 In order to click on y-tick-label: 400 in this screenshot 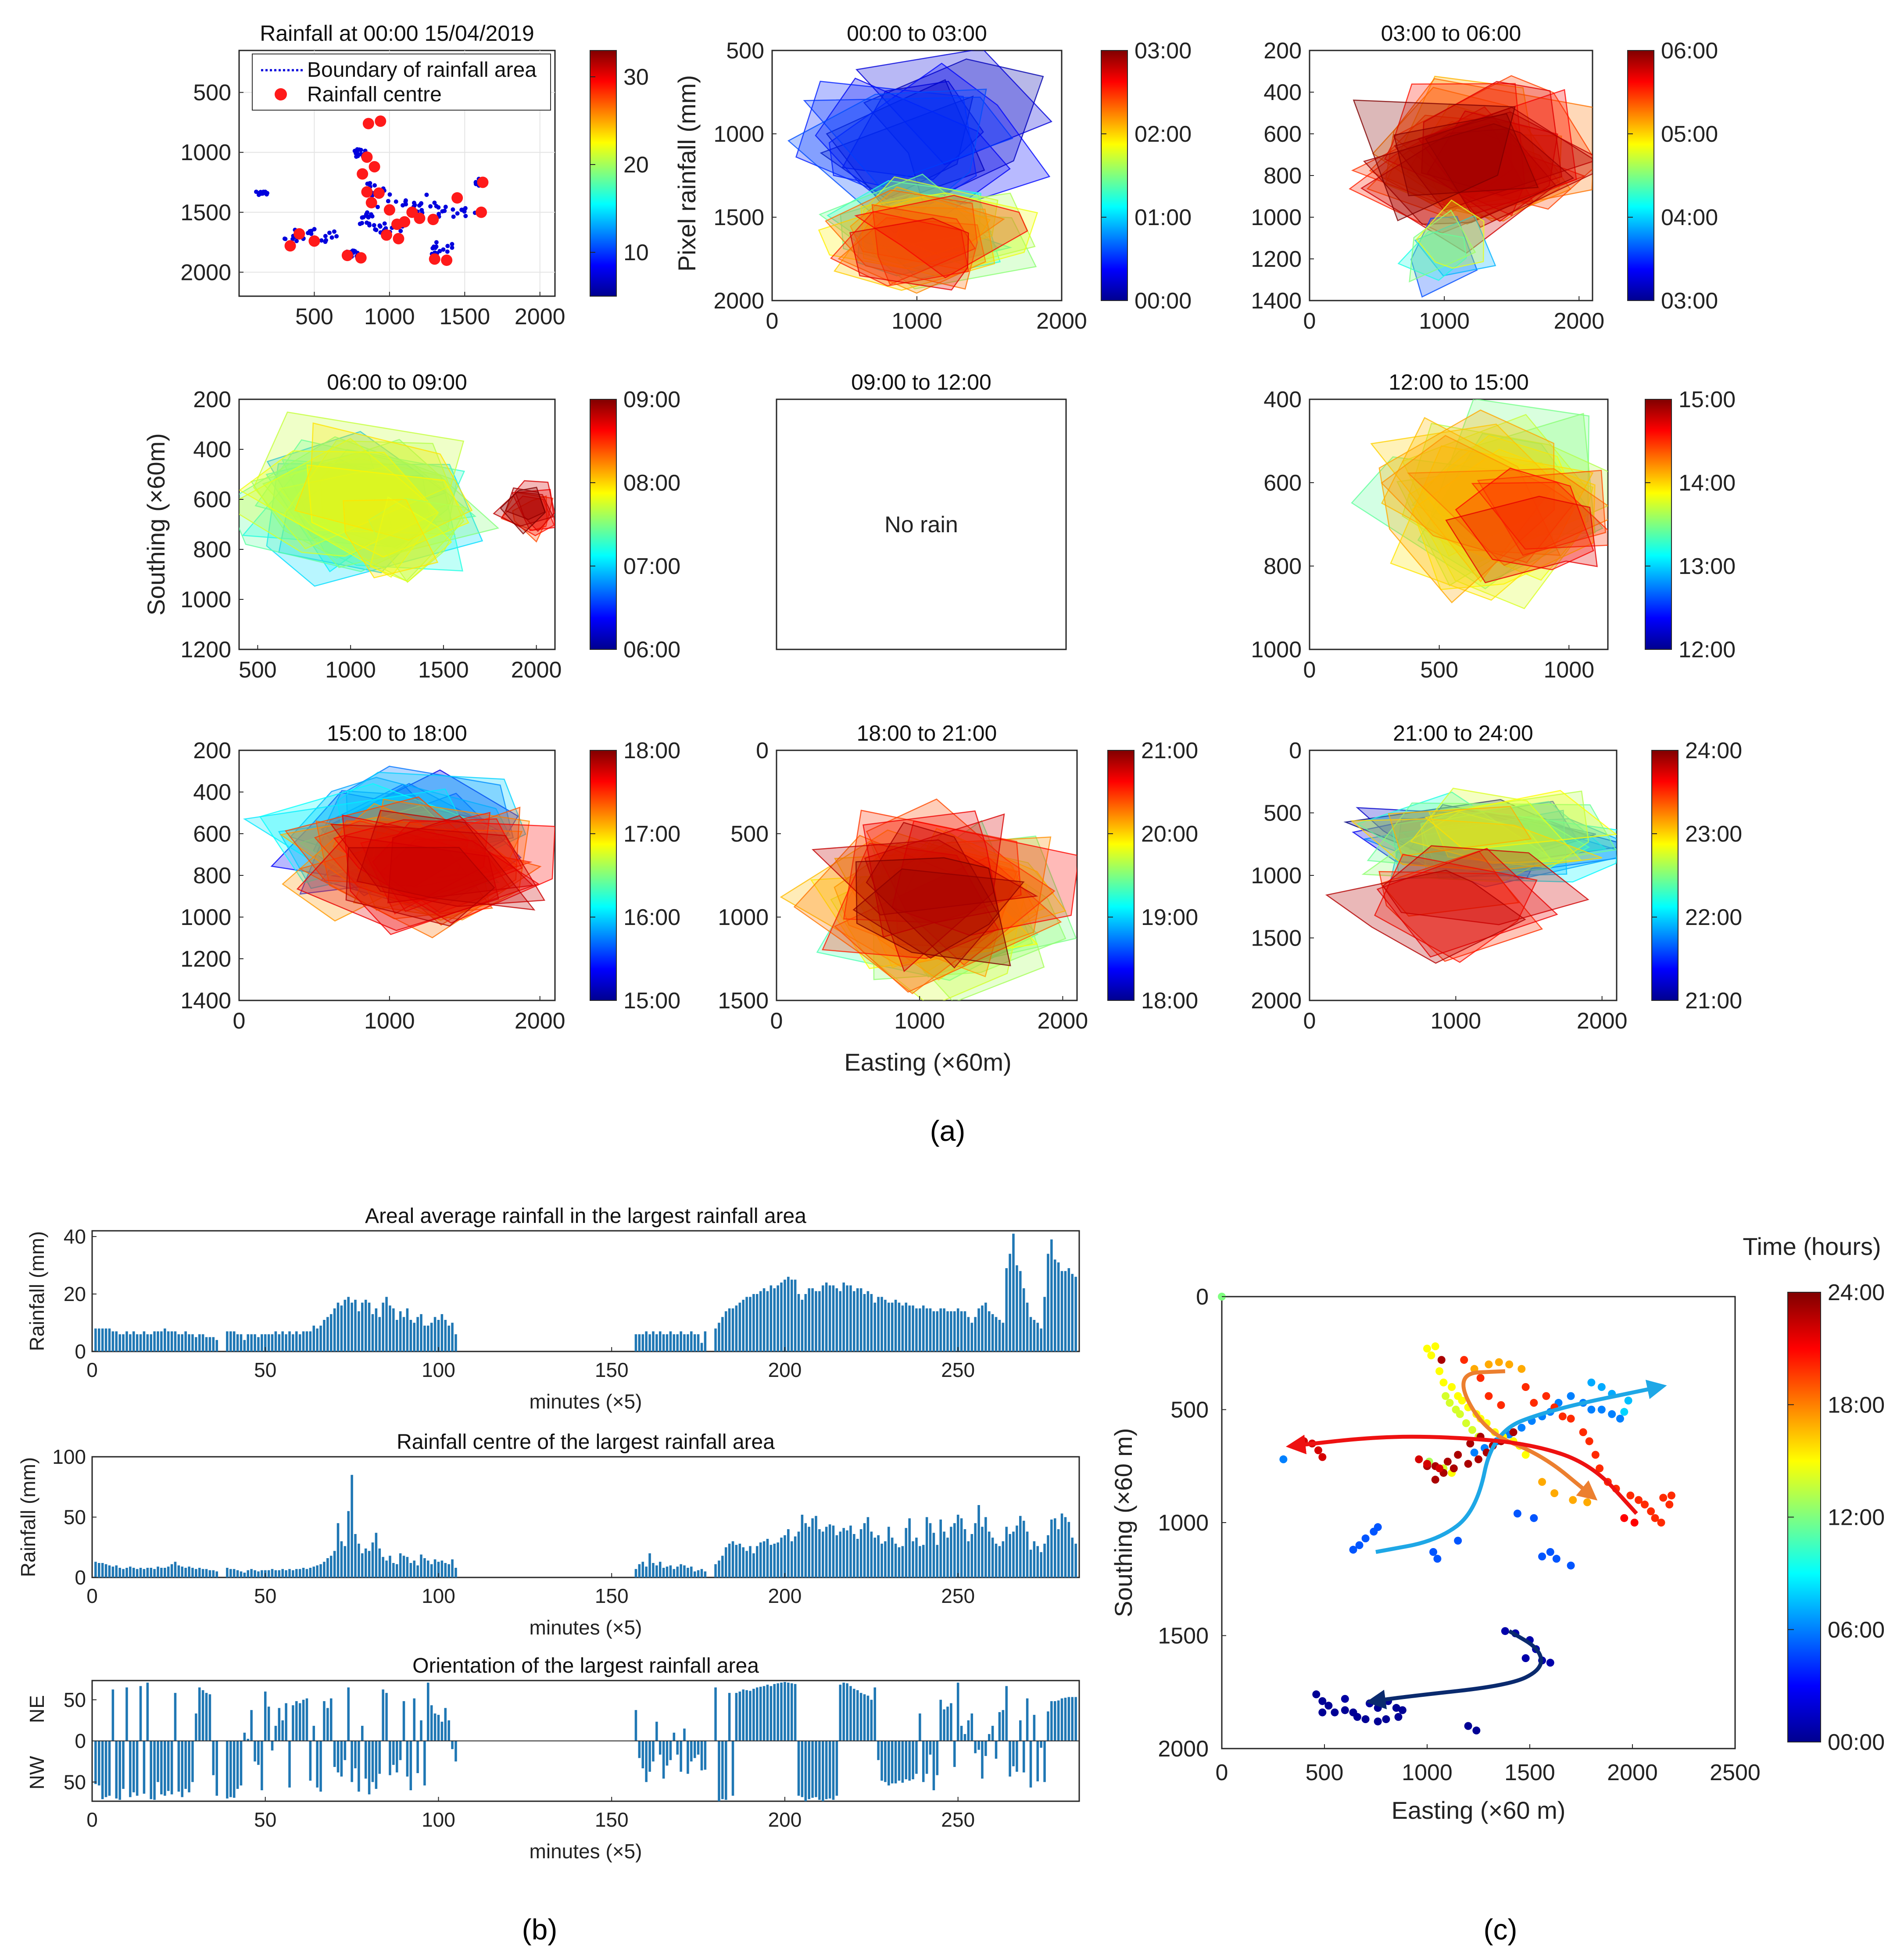, I will do `click(1282, 92)`.